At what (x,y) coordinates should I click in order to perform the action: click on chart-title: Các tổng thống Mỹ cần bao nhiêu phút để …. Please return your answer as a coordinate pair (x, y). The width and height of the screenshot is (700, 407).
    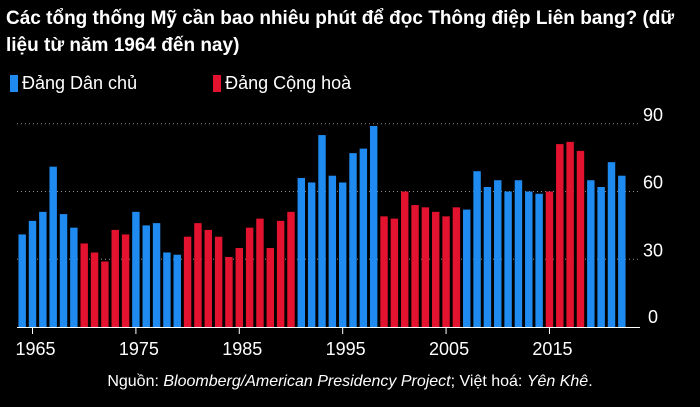
    Looking at the image, I should click on (340, 32).